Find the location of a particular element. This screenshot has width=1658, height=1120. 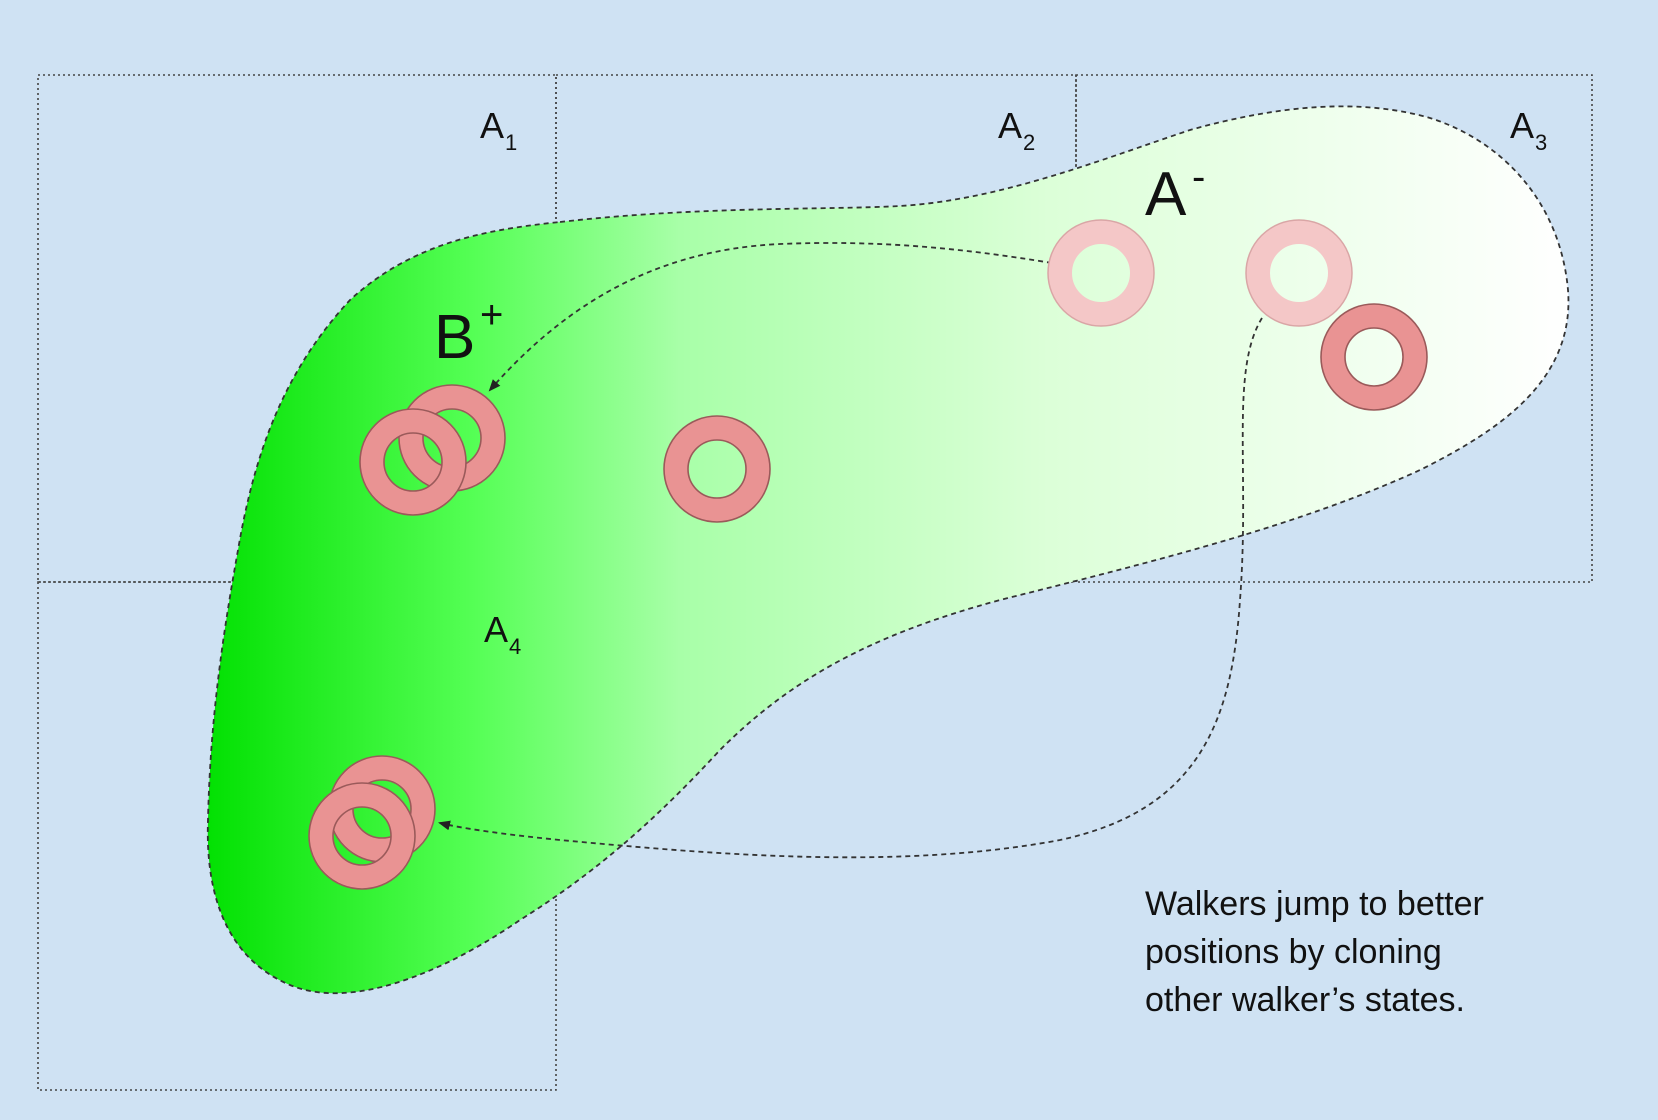

cell-label-a1: A 1 is located at coordinates (498, 130).